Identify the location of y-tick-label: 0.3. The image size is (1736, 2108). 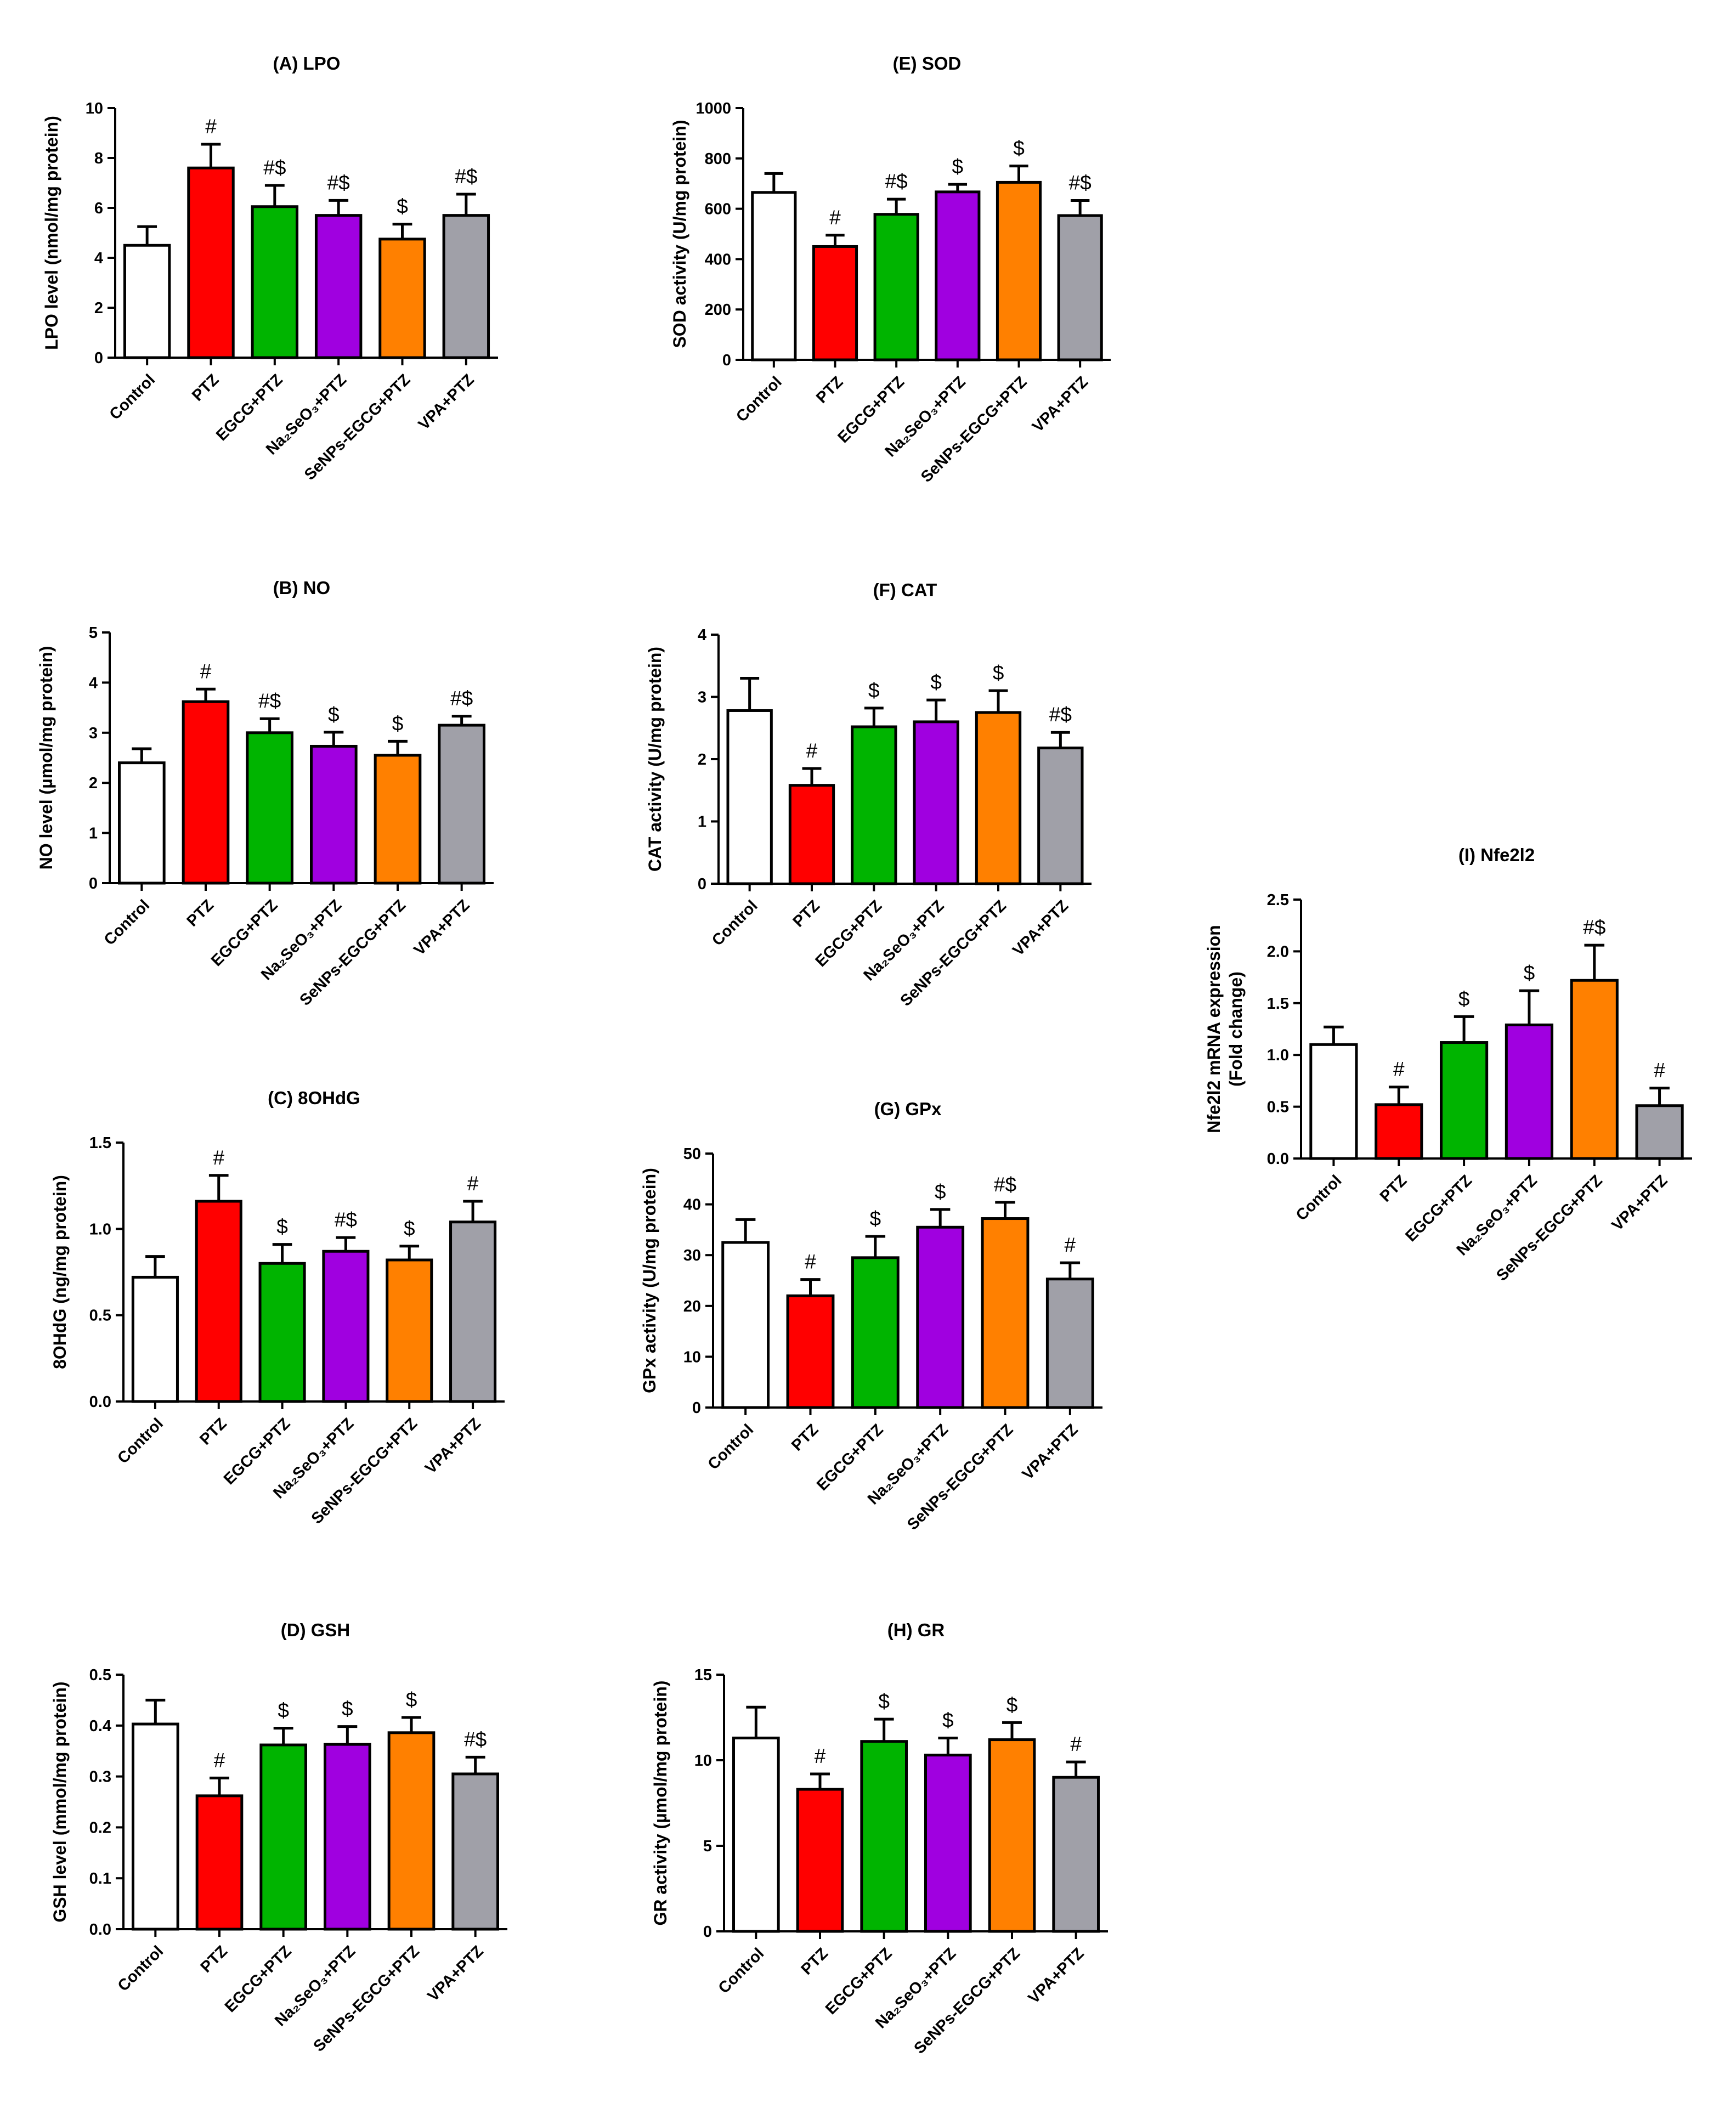
(100, 1777).